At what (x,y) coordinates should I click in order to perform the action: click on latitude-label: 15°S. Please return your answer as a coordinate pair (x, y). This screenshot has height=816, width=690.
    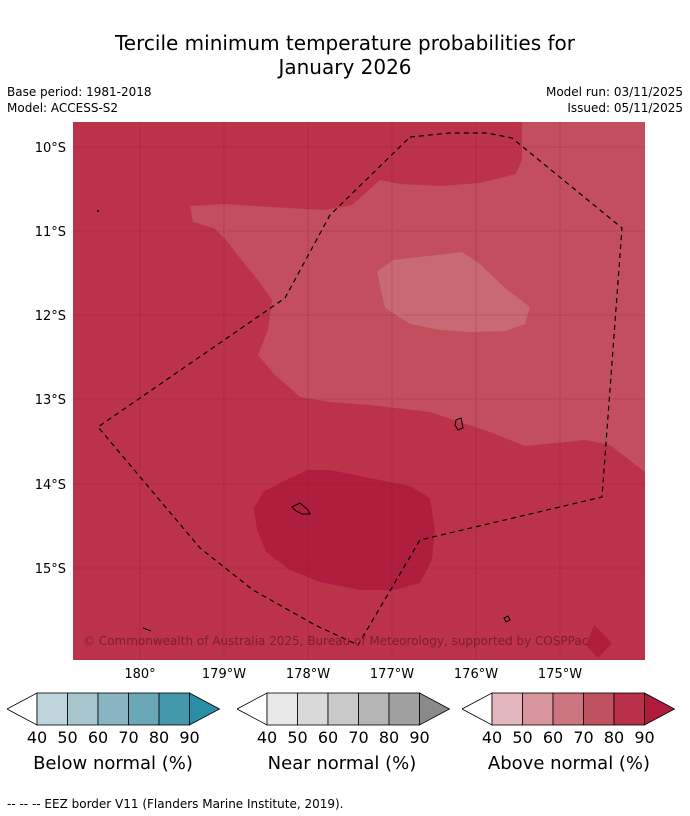
    Looking at the image, I should click on (50, 569).